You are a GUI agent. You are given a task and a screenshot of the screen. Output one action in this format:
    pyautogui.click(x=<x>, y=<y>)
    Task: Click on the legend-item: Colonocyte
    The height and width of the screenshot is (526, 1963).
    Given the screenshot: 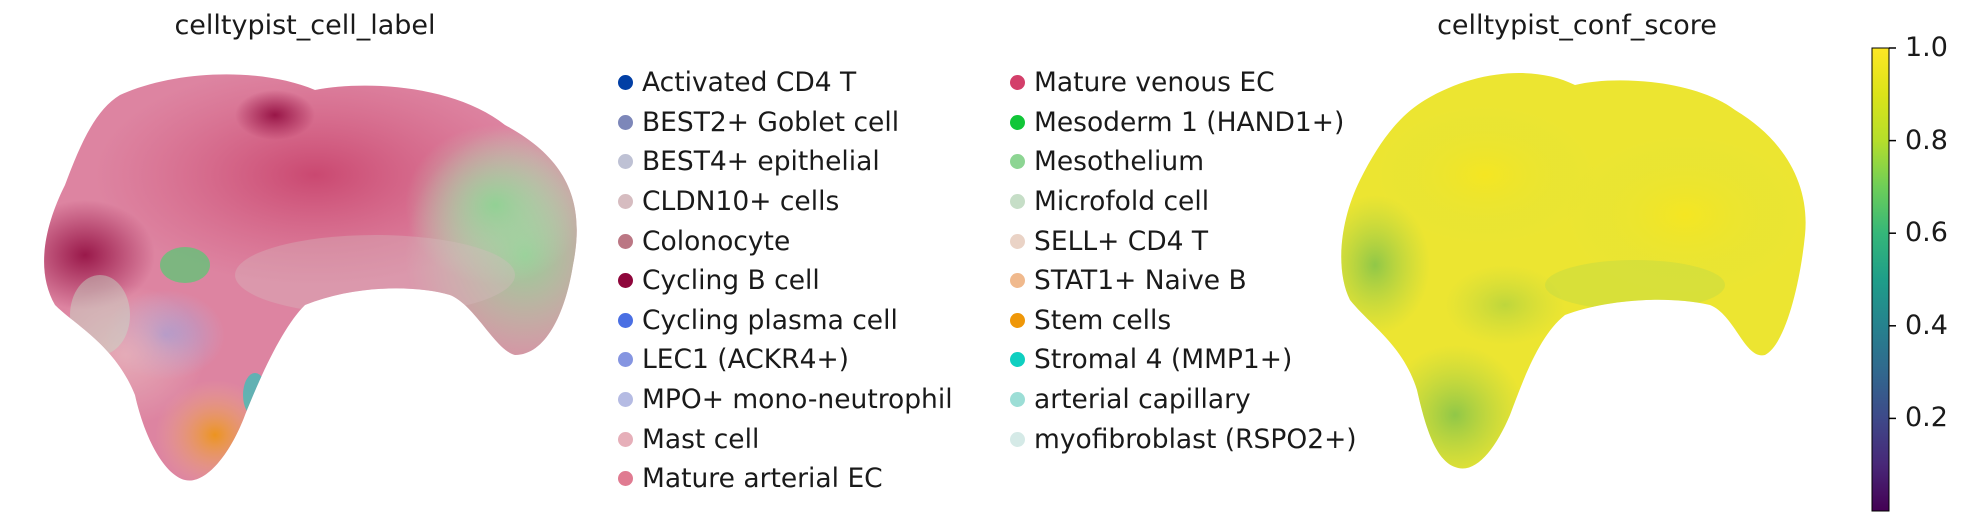 What is the action you would take?
    pyautogui.click(x=785, y=241)
    